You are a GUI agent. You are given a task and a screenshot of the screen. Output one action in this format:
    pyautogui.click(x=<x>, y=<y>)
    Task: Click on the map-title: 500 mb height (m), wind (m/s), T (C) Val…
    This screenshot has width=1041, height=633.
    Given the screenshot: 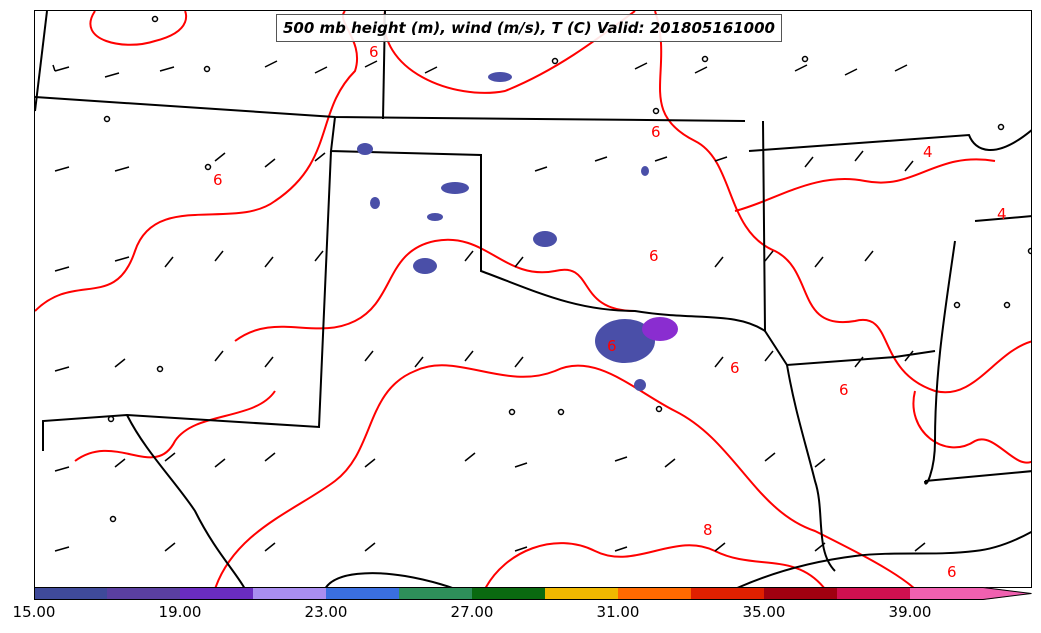 What is the action you would take?
    pyautogui.click(x=529, y=28)
    